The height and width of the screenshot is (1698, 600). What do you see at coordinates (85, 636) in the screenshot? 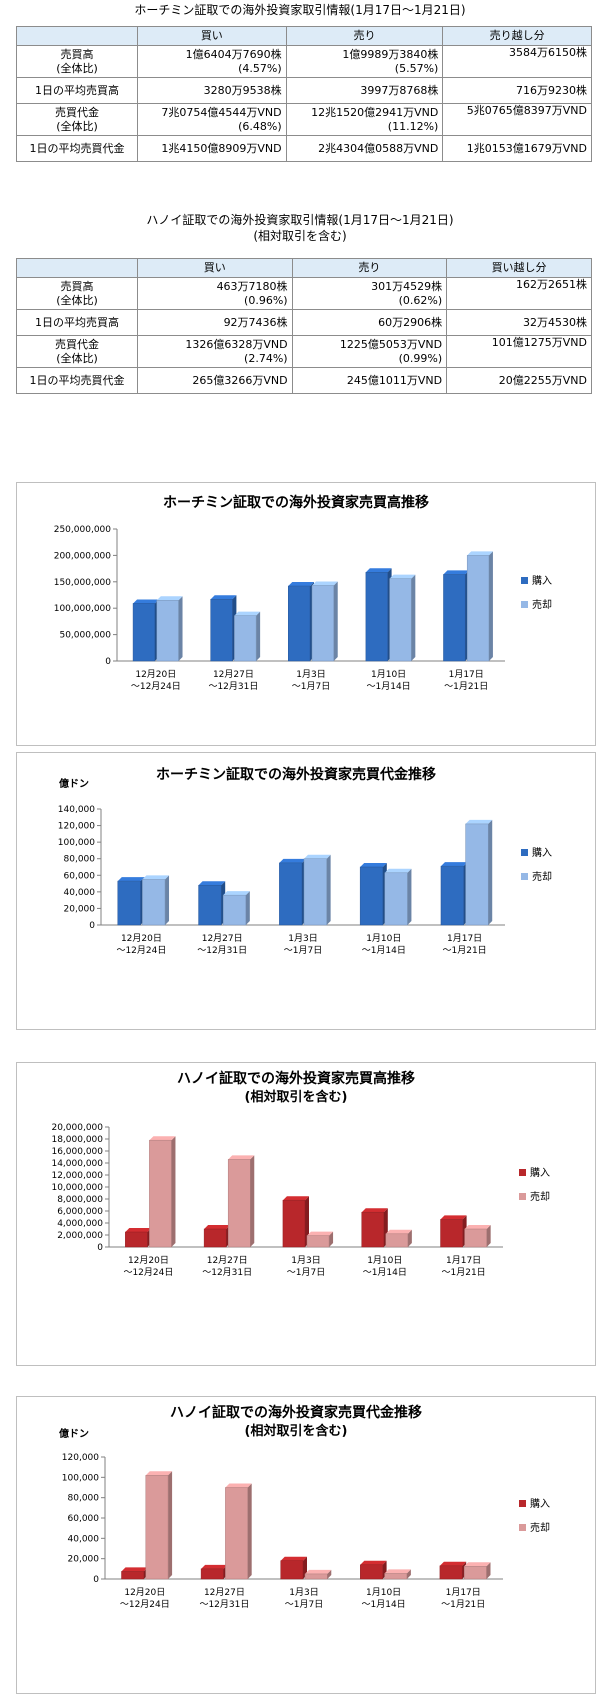
I see `y-tick-label: 50,000,000` at bounding box center [85, 636].